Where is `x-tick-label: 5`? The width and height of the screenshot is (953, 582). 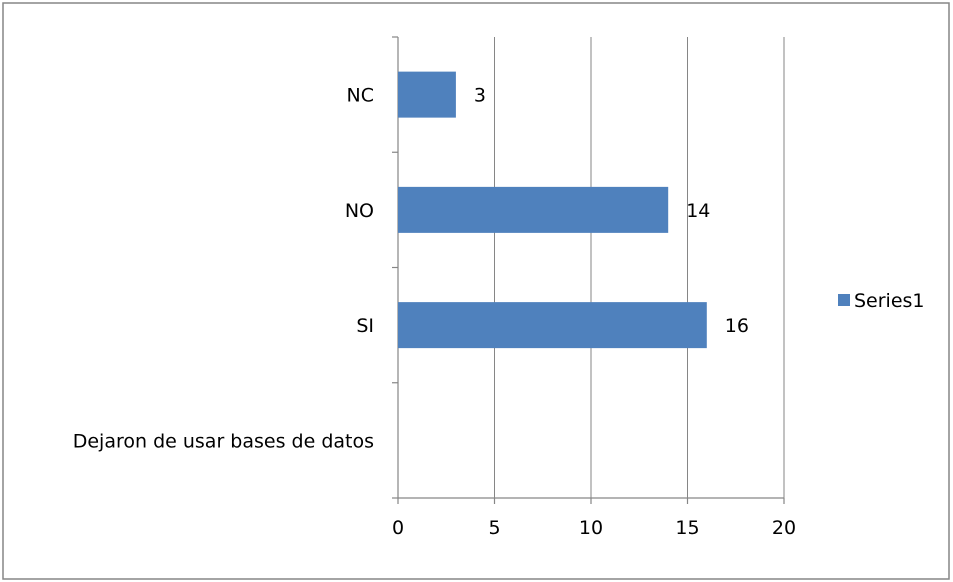
x-tick-label: 5 is located at coordinates (494, 528).